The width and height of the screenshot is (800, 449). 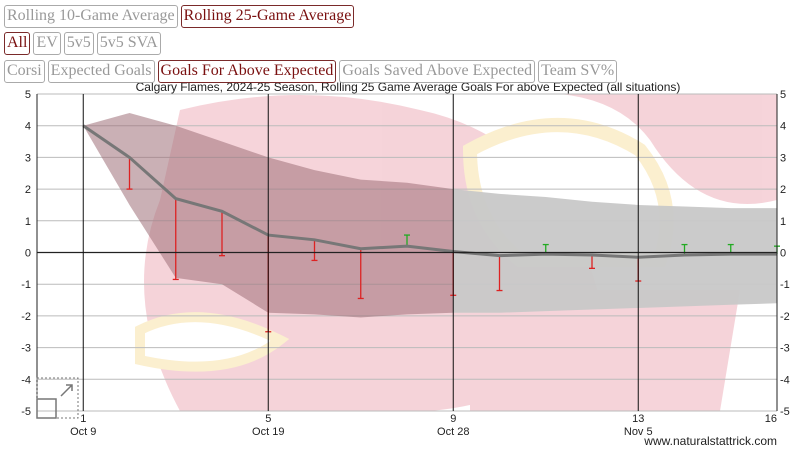 I want to click on y-tick-label-left: 4, so click(x=28, y=127).